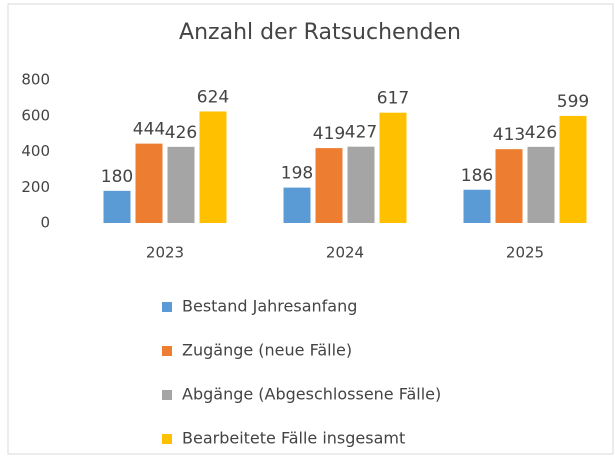  What do you see at coordinates (361, 133) in the screenshot?
I see `data-label: 427` at bounding box center [361, 133].